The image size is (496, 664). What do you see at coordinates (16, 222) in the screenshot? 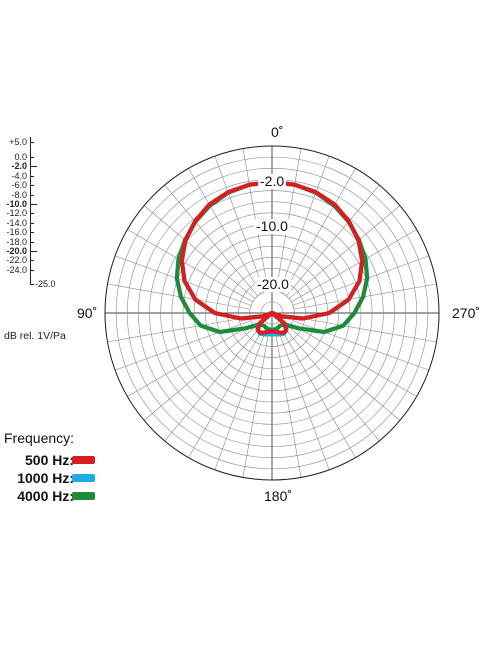
I see `scale-tick-label: -14.0` at bounding box center [16, 222].